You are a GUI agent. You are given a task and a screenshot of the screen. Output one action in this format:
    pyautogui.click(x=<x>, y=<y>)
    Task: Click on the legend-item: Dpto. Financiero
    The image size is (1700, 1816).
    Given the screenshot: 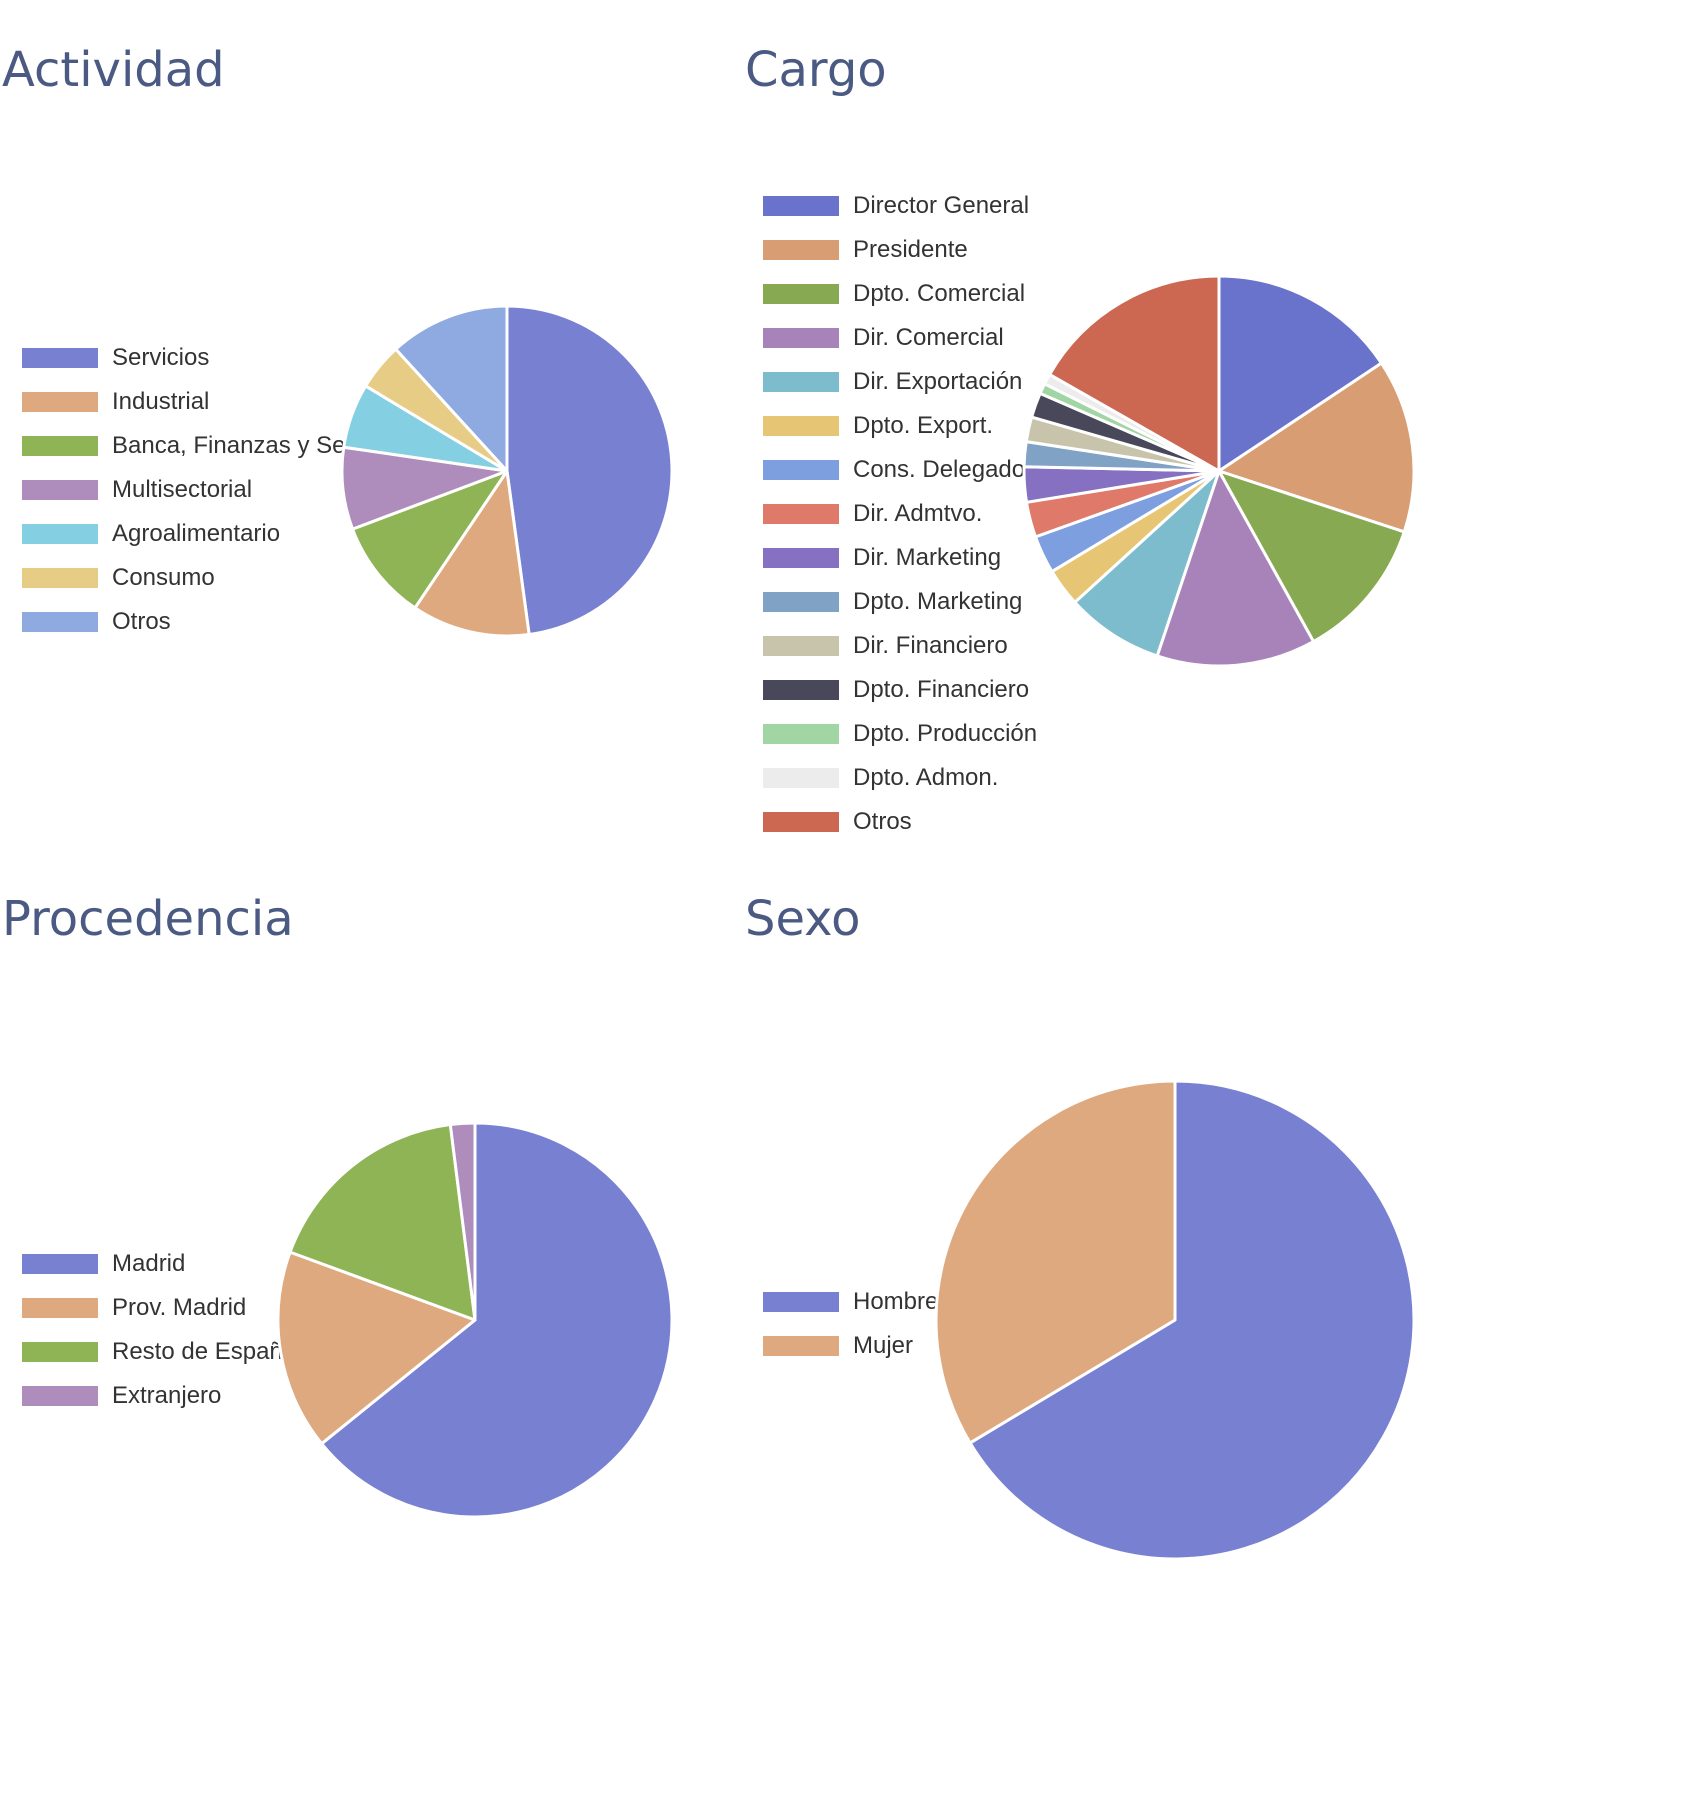 What is the action you would take?
    pyautogui.click(x=900, y=690)
    